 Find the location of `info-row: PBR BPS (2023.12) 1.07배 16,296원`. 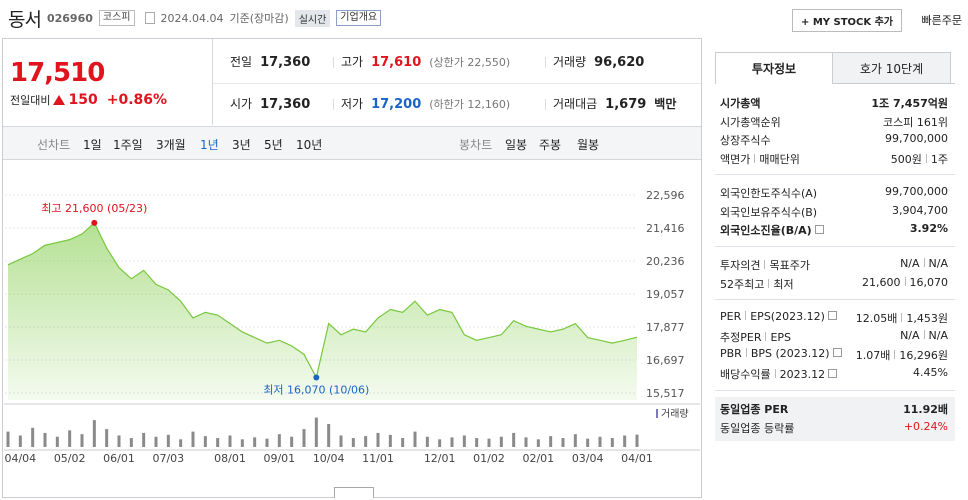

info-row: PBR BPS (2023.12) 1.07배 16,296원 is located at coordinates (834, 355).